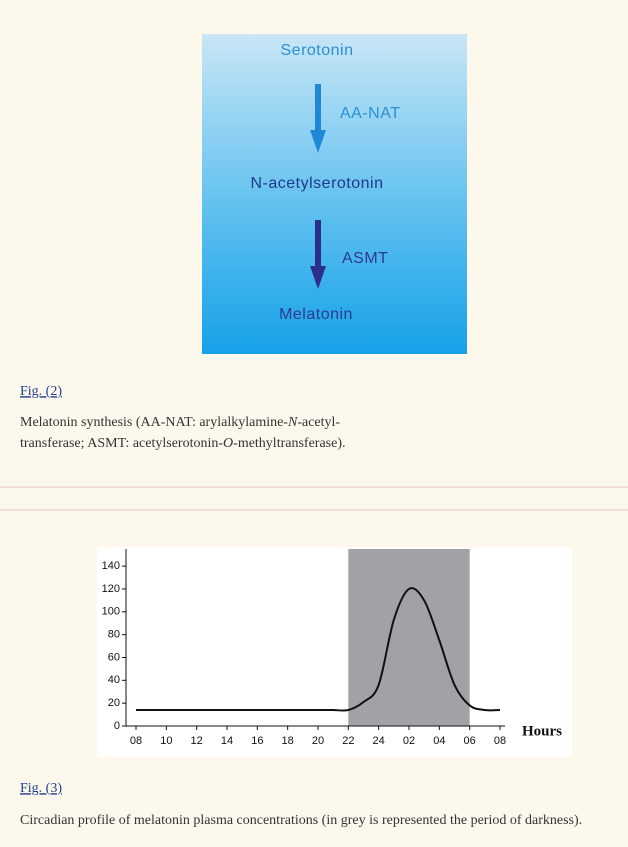 The width and height of the screenshot is (628, 847). Describe the element at coordinates (257, 741) in the screenshot. I see `x-tick-label: 16` at that location.